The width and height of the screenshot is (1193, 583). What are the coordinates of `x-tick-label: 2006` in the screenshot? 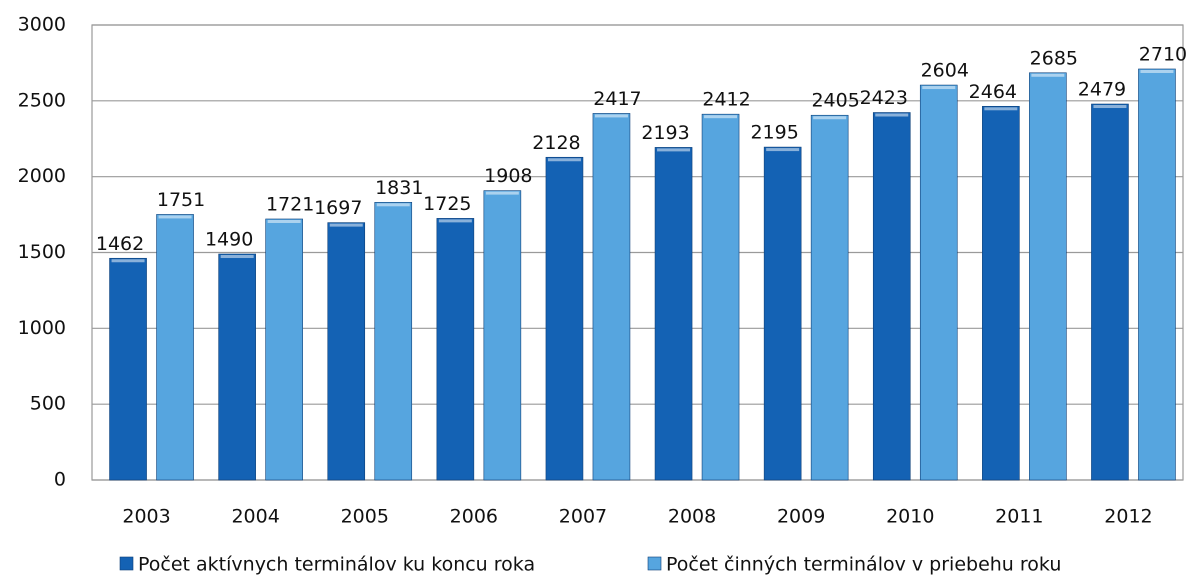 It's located at (474, 517).